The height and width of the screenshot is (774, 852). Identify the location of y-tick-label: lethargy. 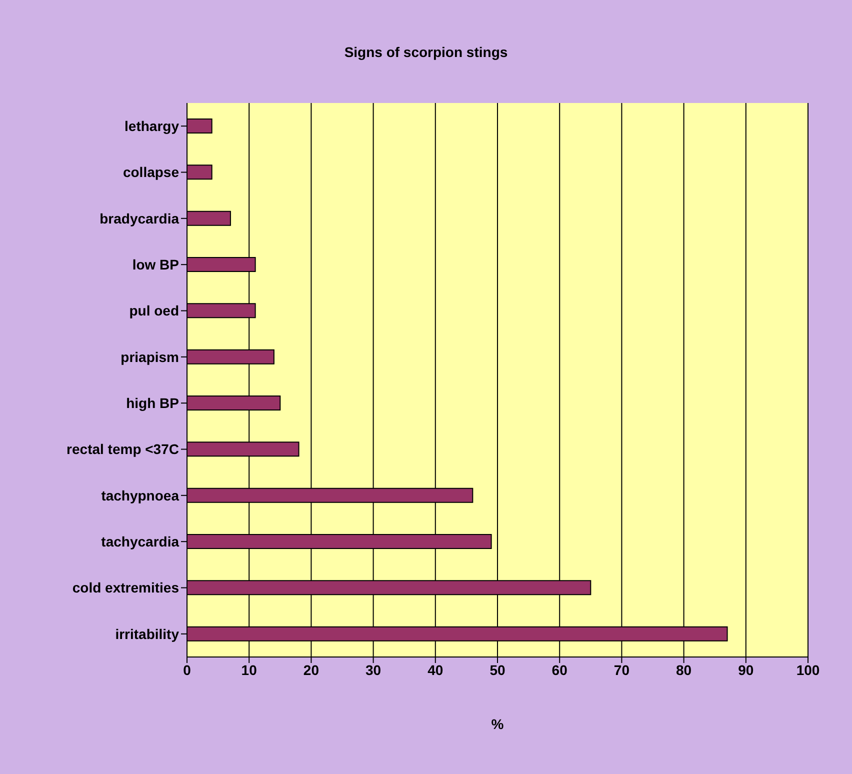
(152, 126).